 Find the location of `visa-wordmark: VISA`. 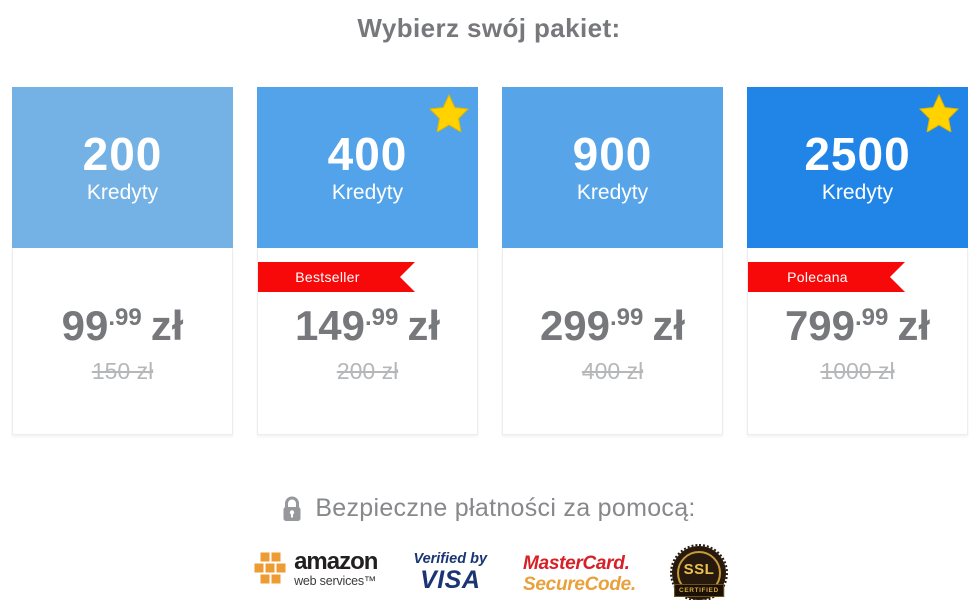

visa-wordmark: VISA is located at coordinates (450, 579).